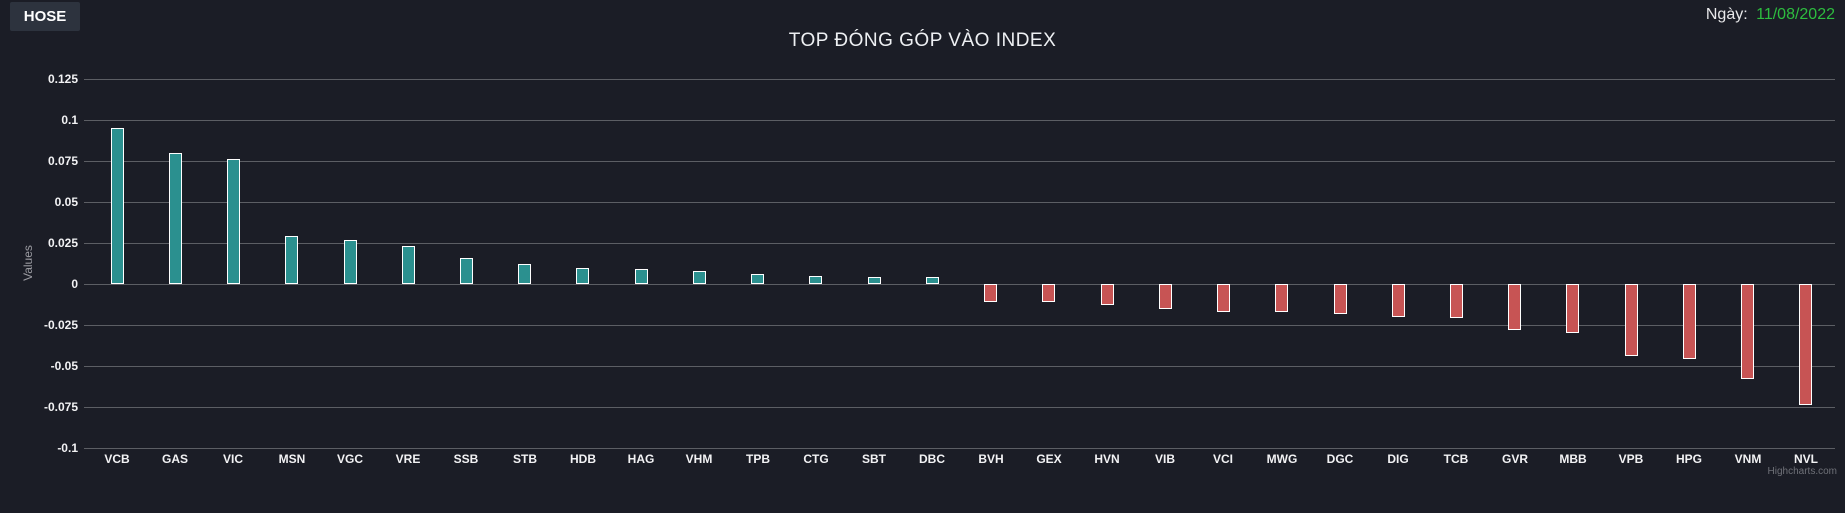  Describe the element at coordinates (1514, 307) in the screenshot. I see `bar-GVR` at that location.